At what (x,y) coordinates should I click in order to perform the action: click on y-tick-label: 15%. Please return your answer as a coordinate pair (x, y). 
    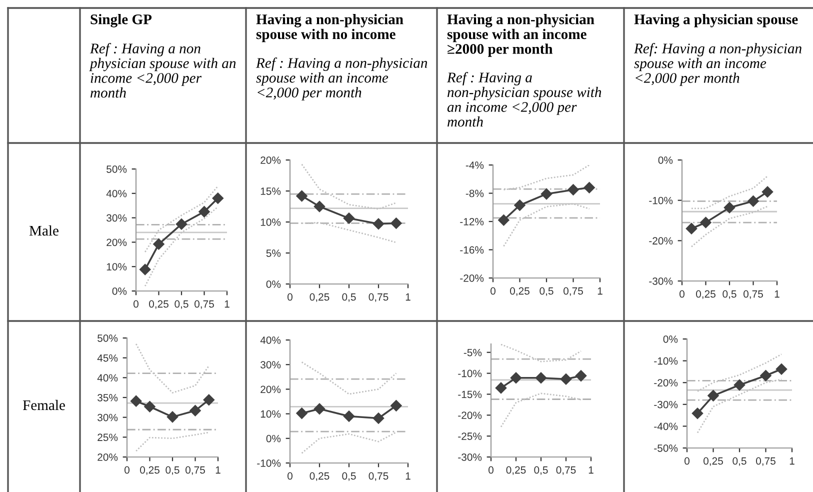
    Looking at the image, I should click on (270, 191).